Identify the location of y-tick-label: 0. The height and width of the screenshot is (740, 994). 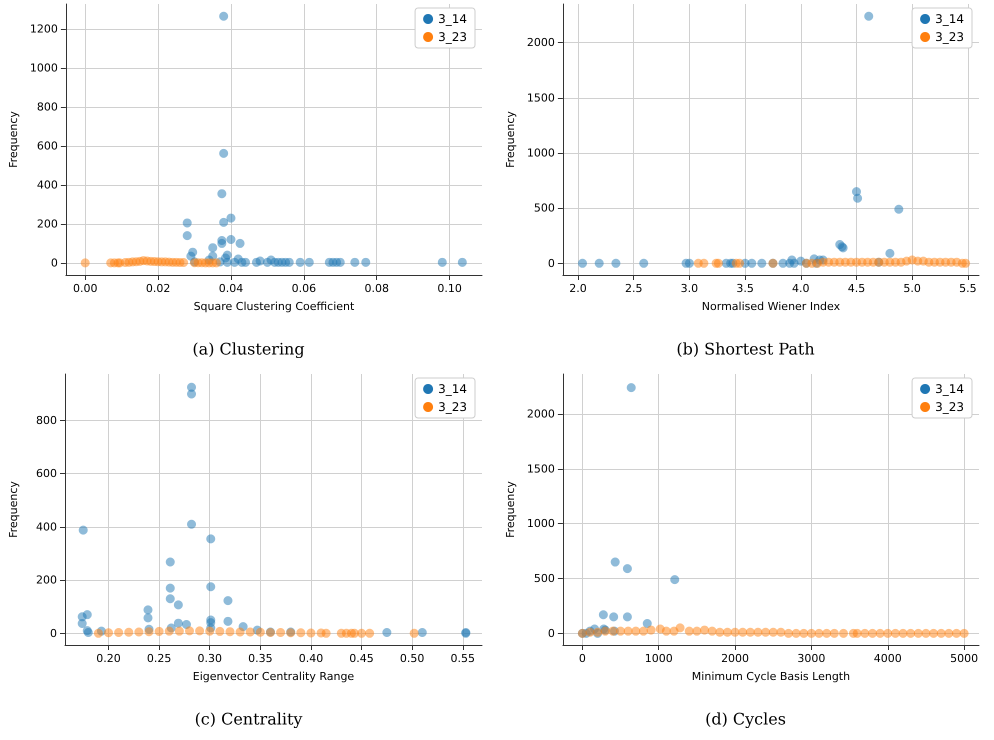
(54, 263).